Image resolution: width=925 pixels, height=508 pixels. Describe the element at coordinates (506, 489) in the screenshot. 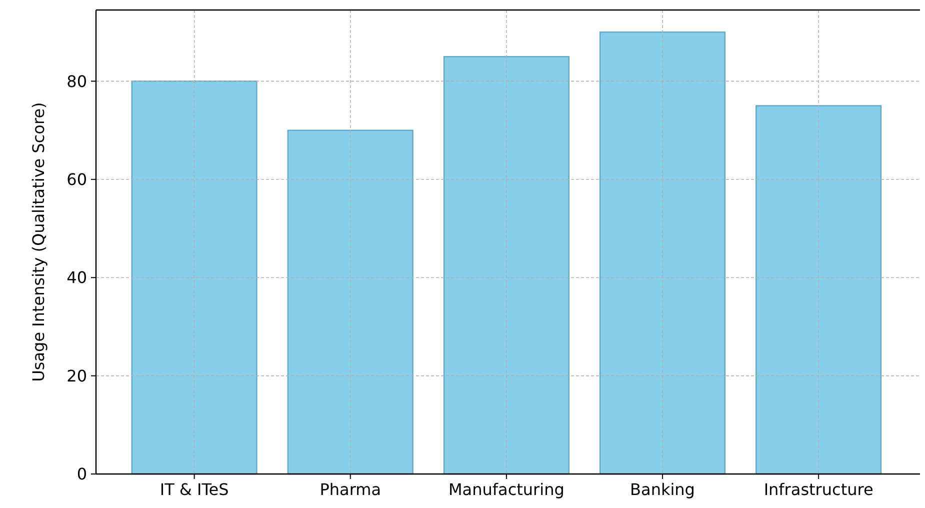

I see `x-tick-label: Manufacturing` at that location.